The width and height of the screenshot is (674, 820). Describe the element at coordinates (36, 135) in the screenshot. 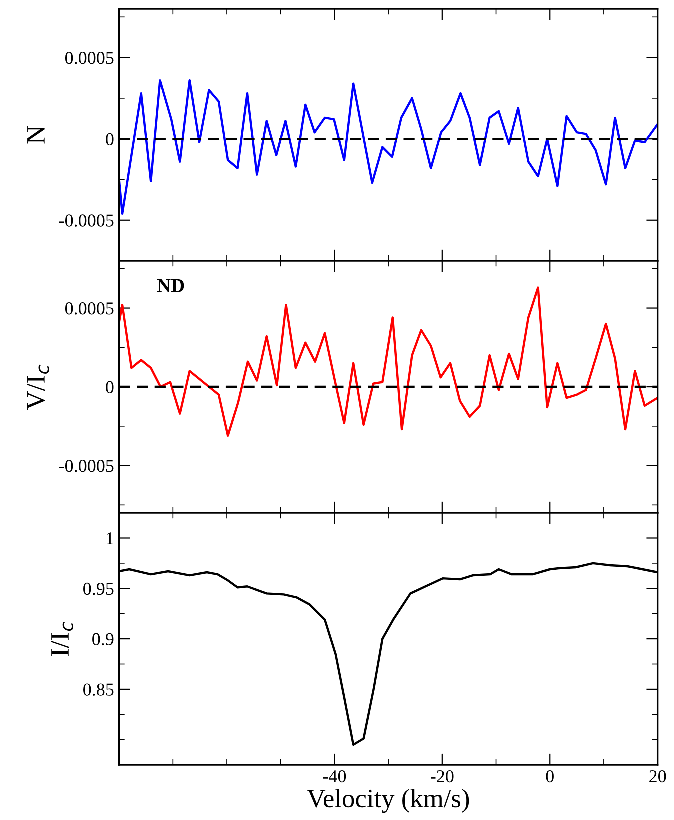

I see `y-axis-title: N` at that location.